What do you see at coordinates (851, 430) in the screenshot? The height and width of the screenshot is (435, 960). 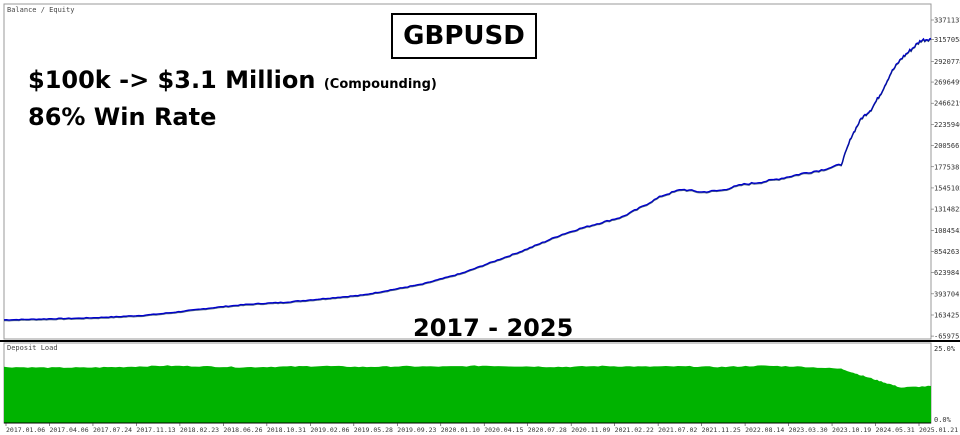 I see `x-tick-label: 2023.10.19` at bounding box center [851, 430].